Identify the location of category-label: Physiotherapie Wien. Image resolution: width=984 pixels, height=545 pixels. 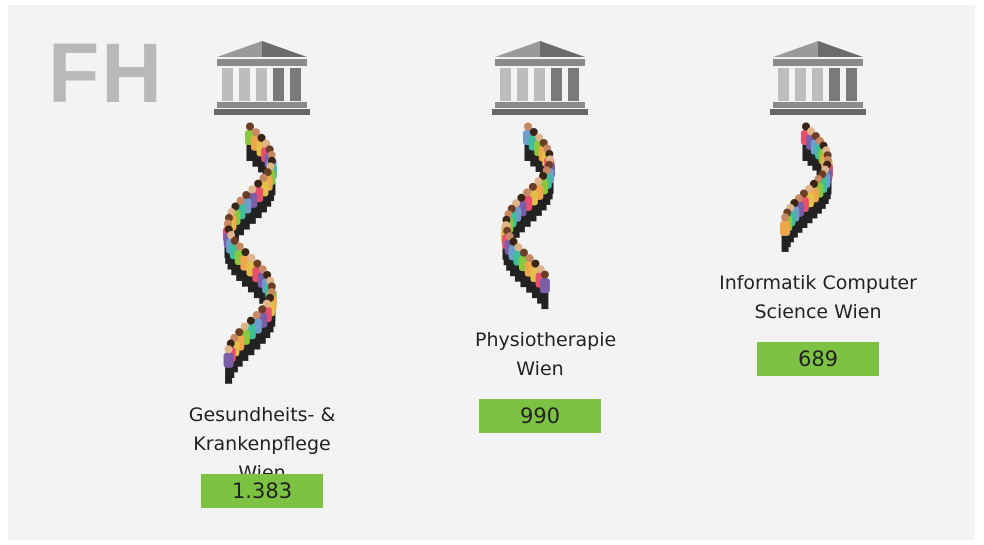
(546, 355).